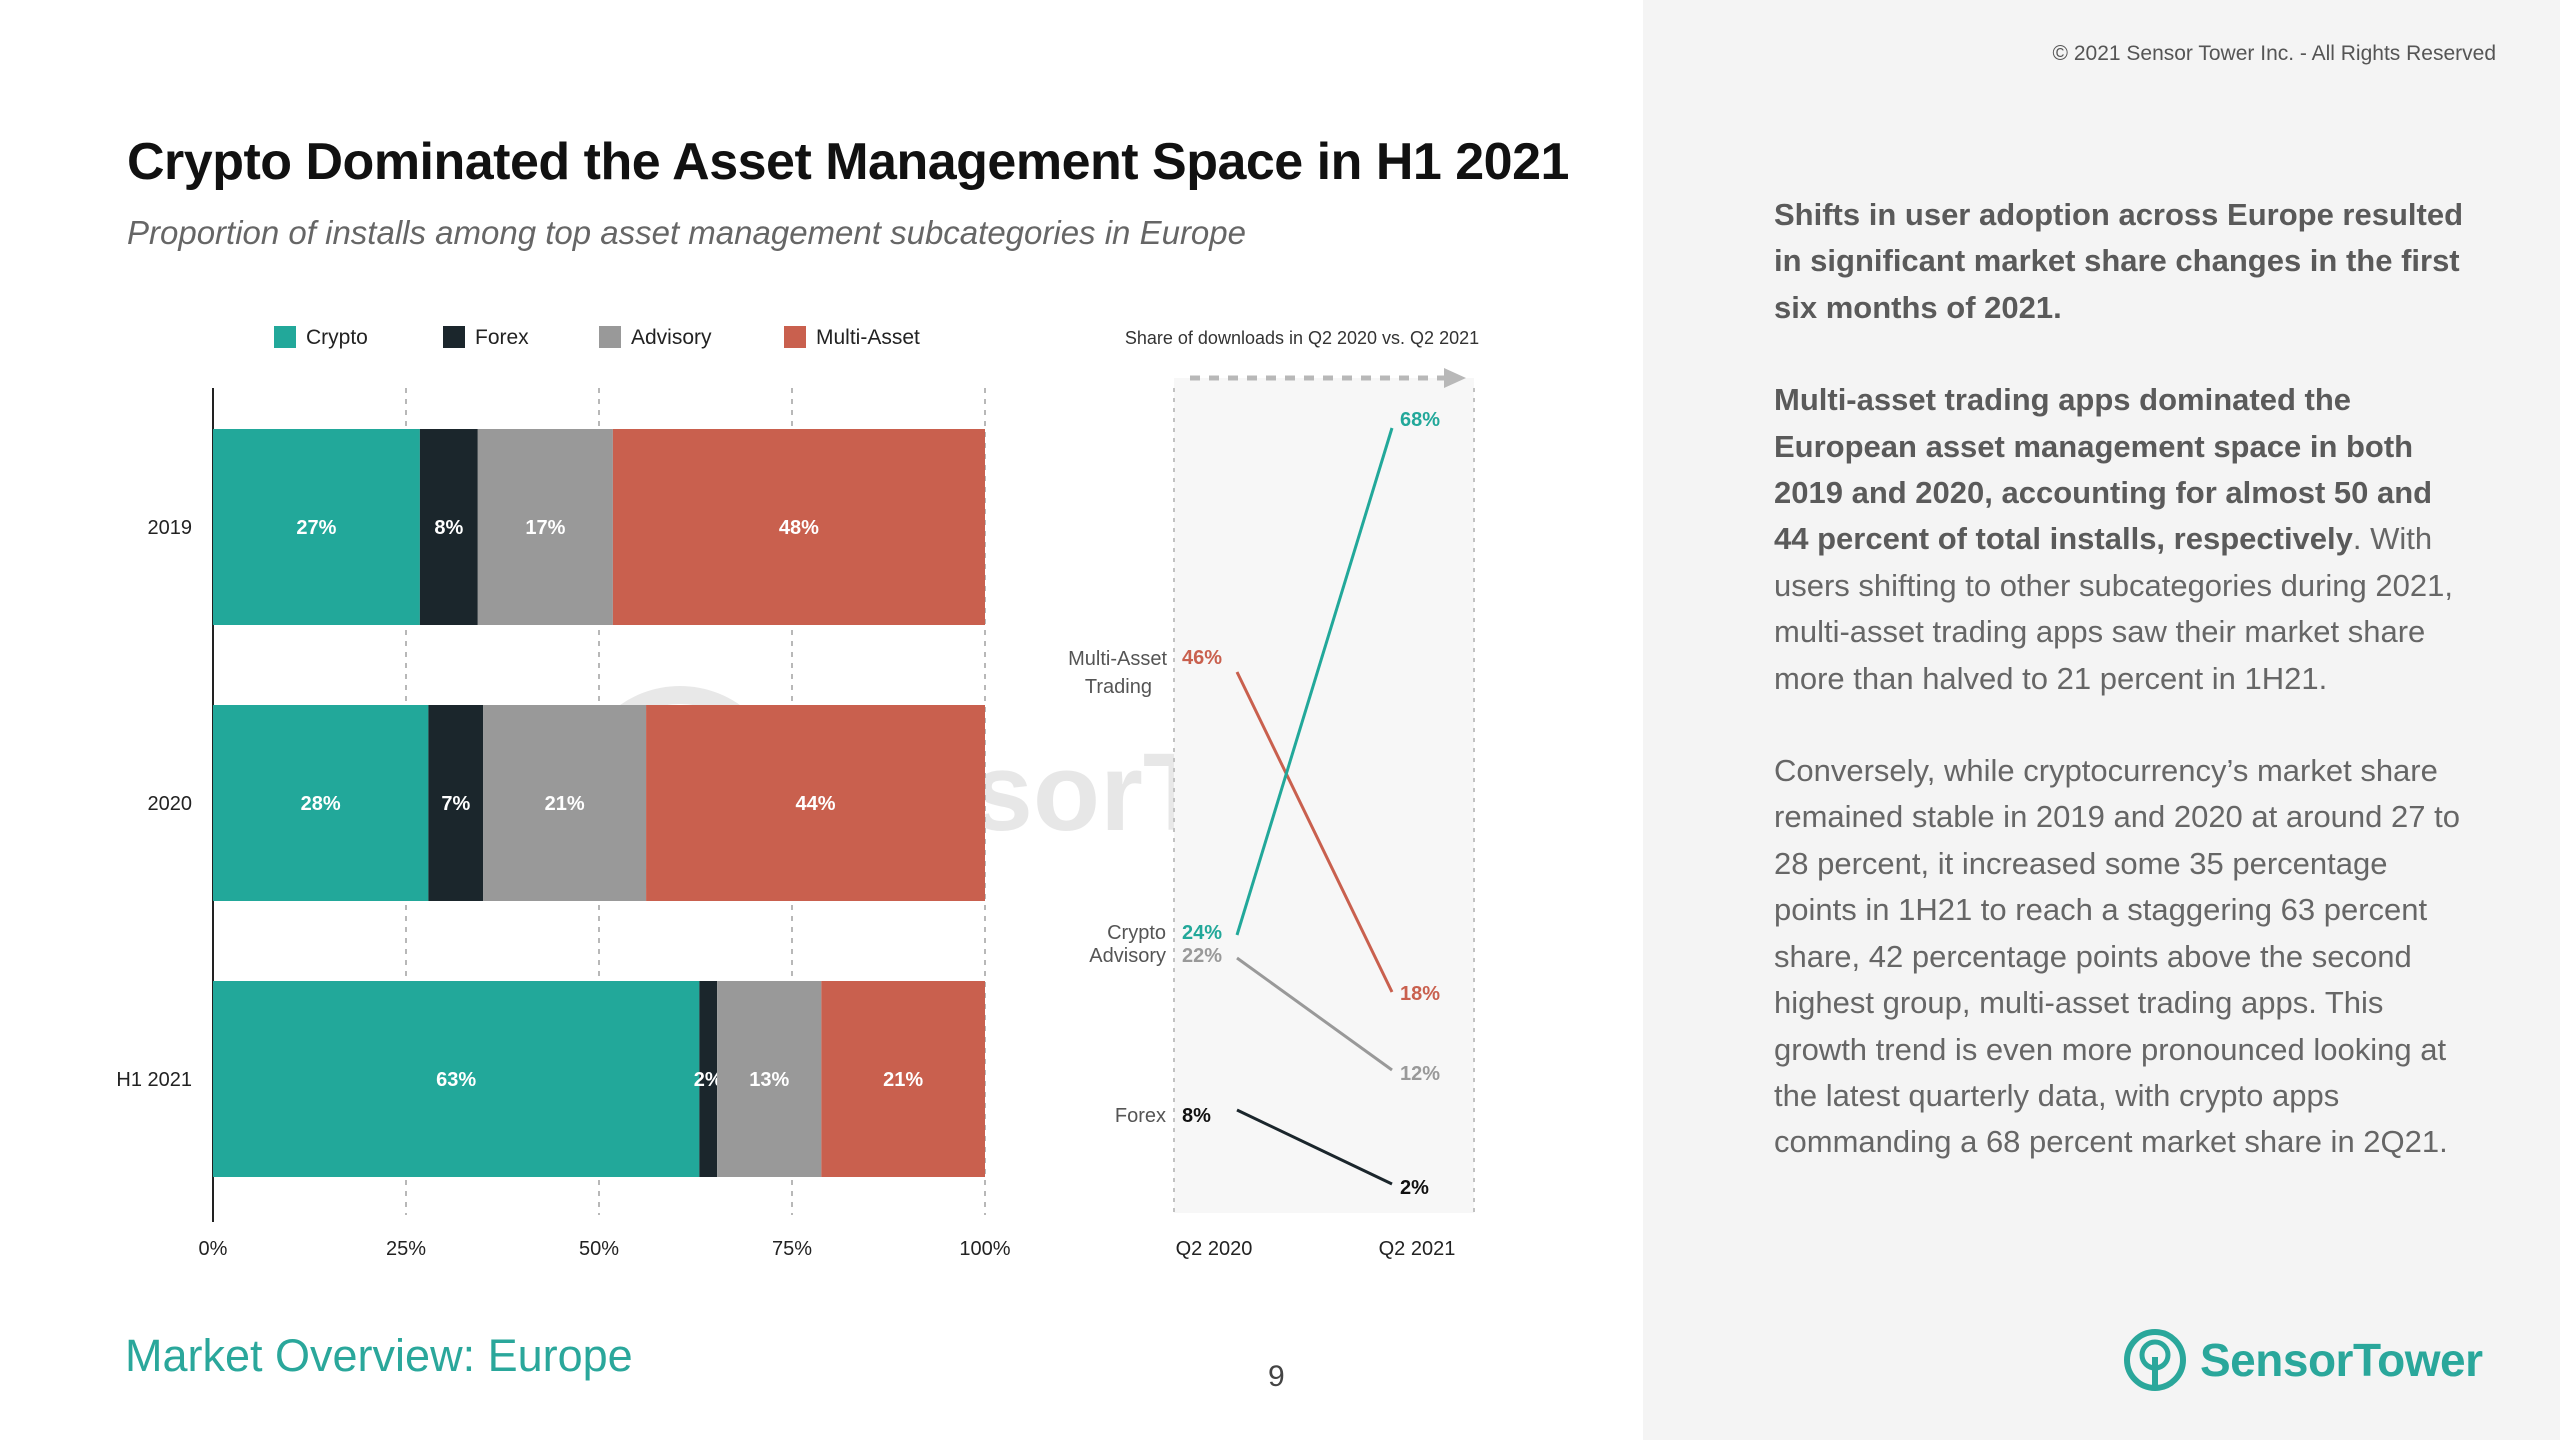 Image resolution: width=2560 pixels, height=1440 pixels. I want to click on slope-label-multi-line1: Multi-Asset, so click(1117, 659).